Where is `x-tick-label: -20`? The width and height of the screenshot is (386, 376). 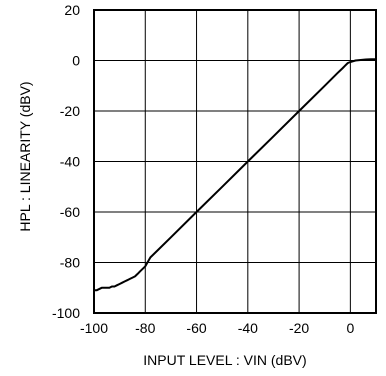
x-tick-label: -20 is located at coordinates (299, 328).